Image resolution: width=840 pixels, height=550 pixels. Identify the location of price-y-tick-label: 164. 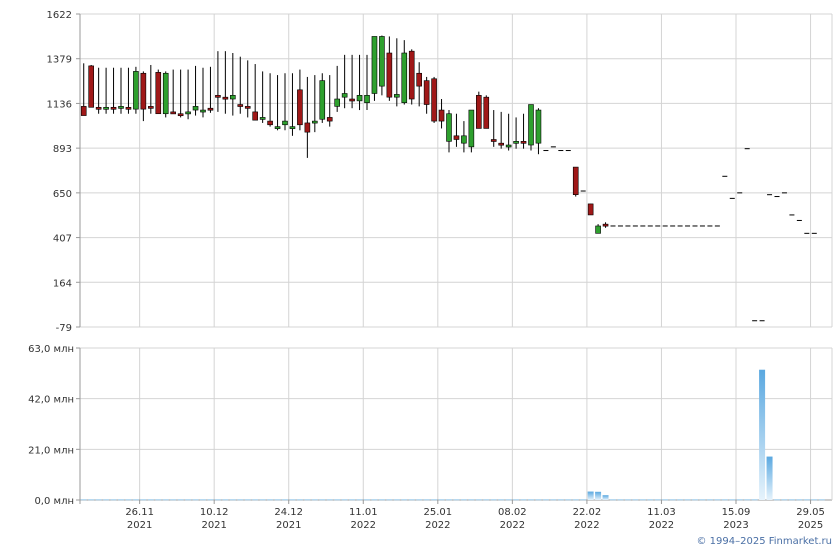
(62, 283).